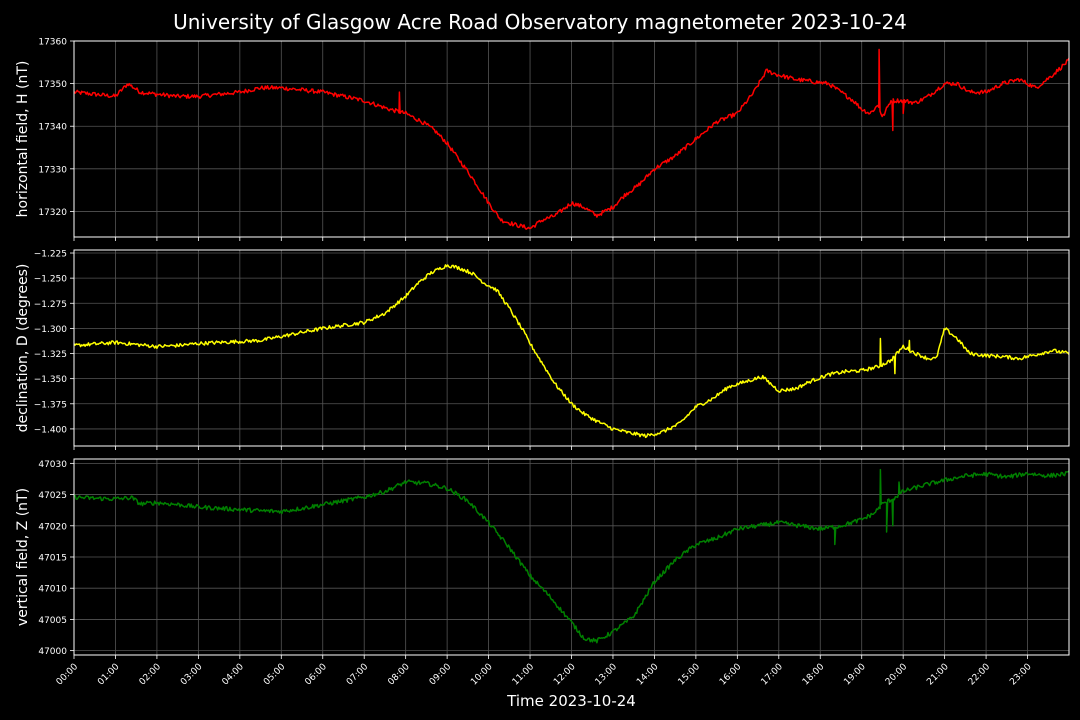 This screenshot has width=1080, height=720. I want to click on x-tick-label: 13:00, so click(607, 675).